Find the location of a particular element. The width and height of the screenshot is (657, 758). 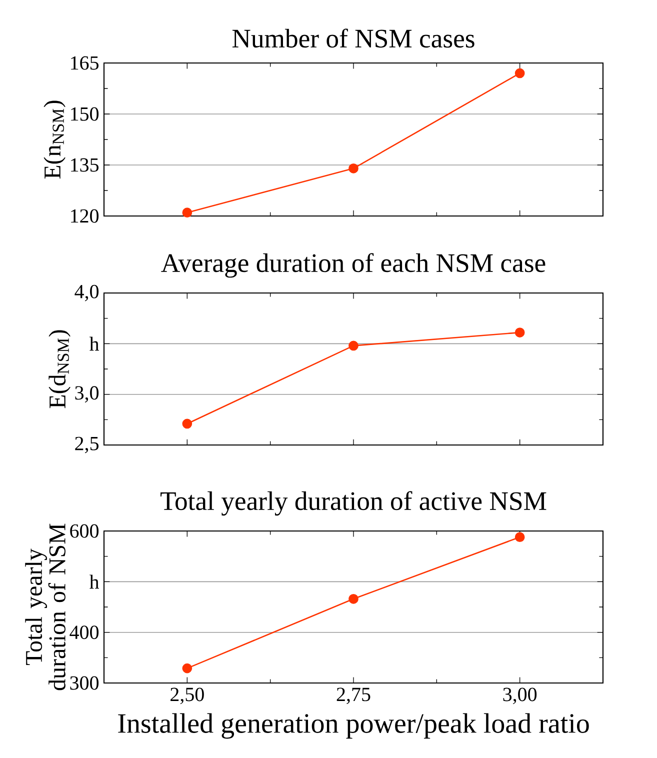

y-tick-label: 3,0 is located at coordinates (87, 394).